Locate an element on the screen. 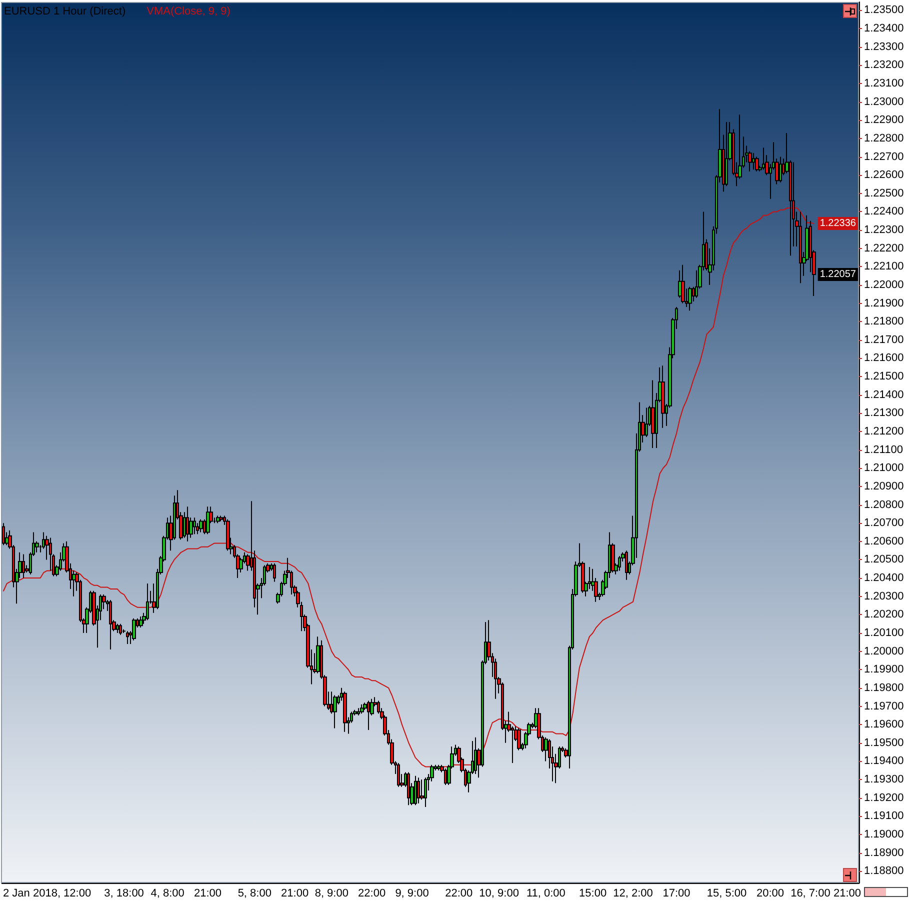 The image size is (912, 901). x-tick-label: 3, 18:00 is located at coordinates (124, 894).